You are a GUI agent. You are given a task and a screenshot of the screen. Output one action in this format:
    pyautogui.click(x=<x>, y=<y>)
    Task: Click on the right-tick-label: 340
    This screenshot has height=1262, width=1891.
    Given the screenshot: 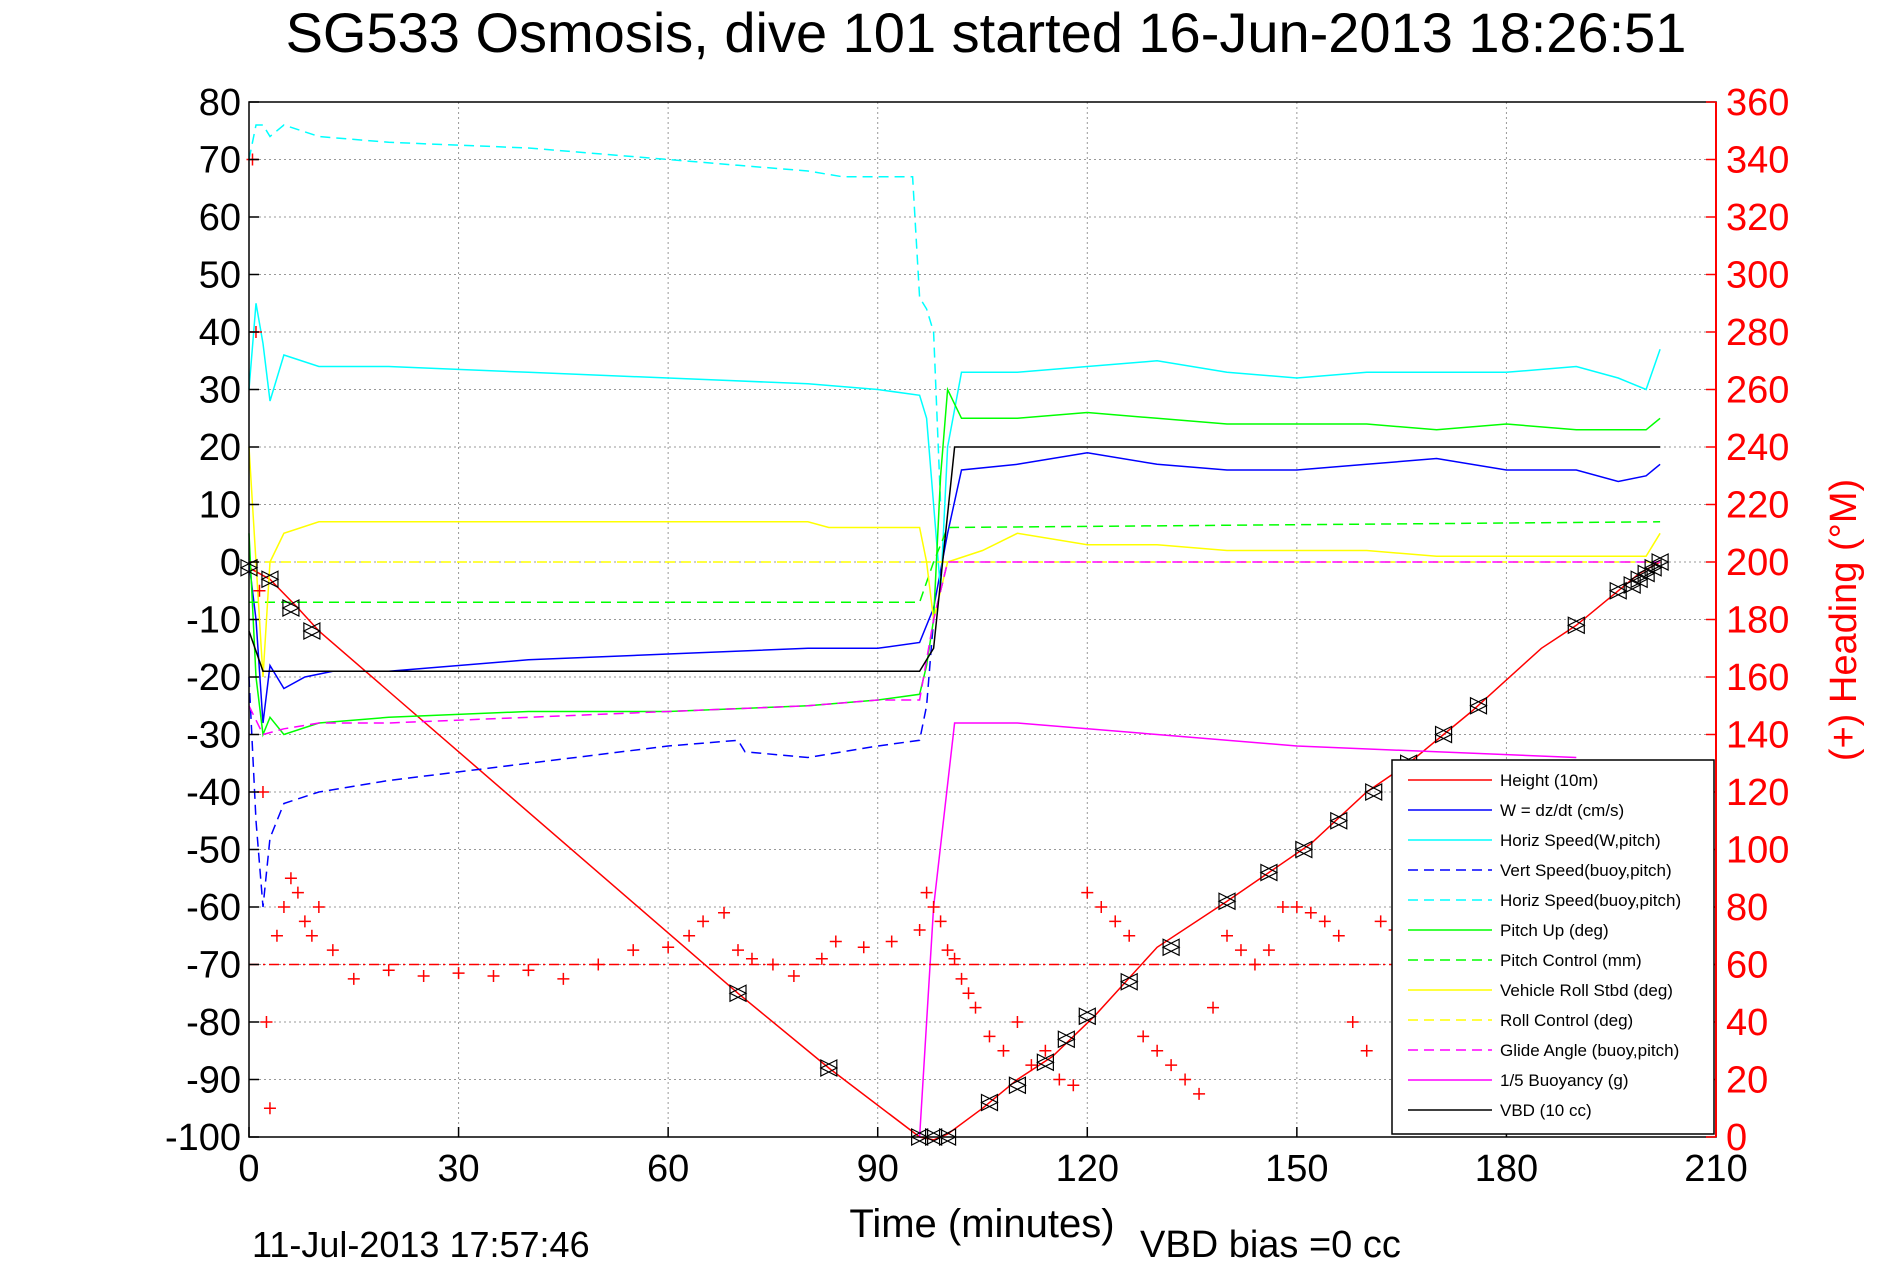 What is the action you would take?
    pyautogui.click(x=1757, y=161)
    